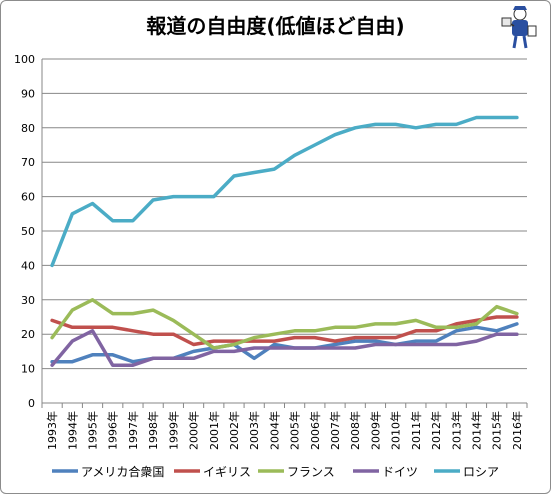 This screenshot has height=494, width=551. I want to click on x-tick-label: 1998年, so click(153, 430).